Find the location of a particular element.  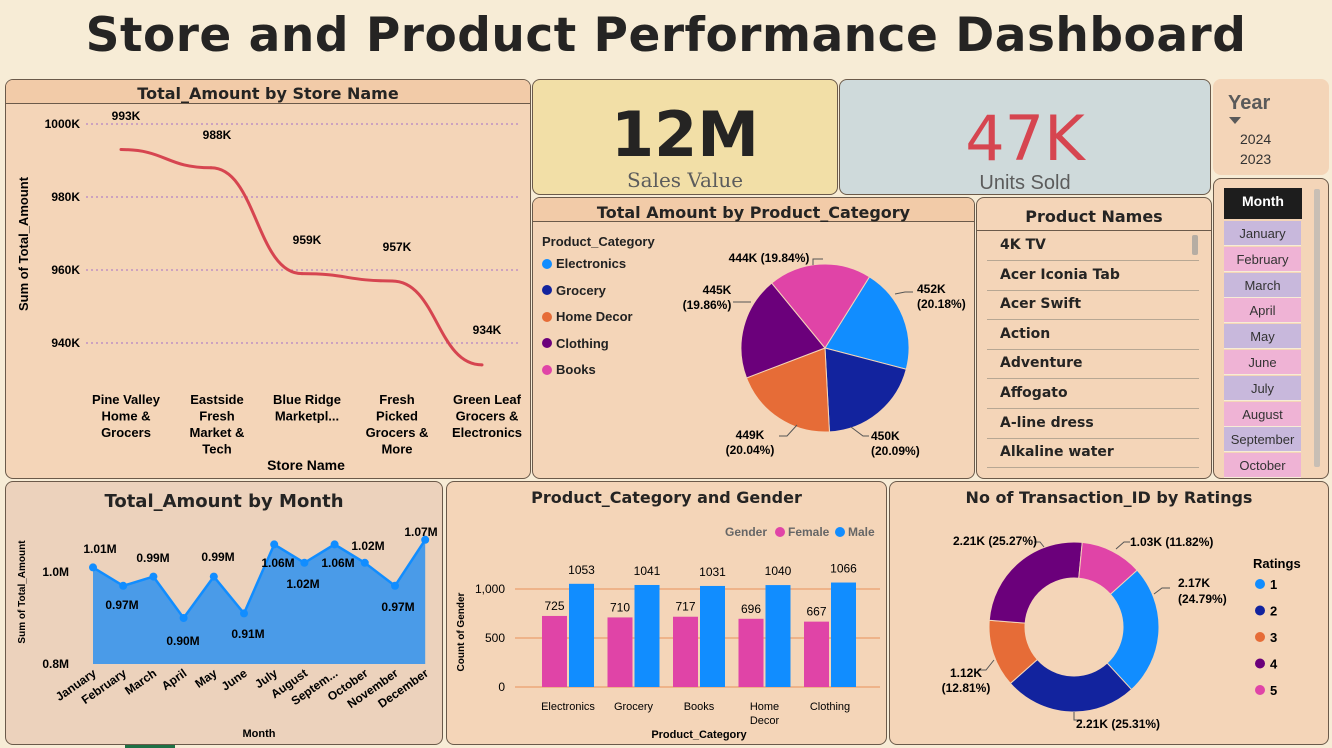

x-axis-label: Store Name is located at coordinates (306, 465).